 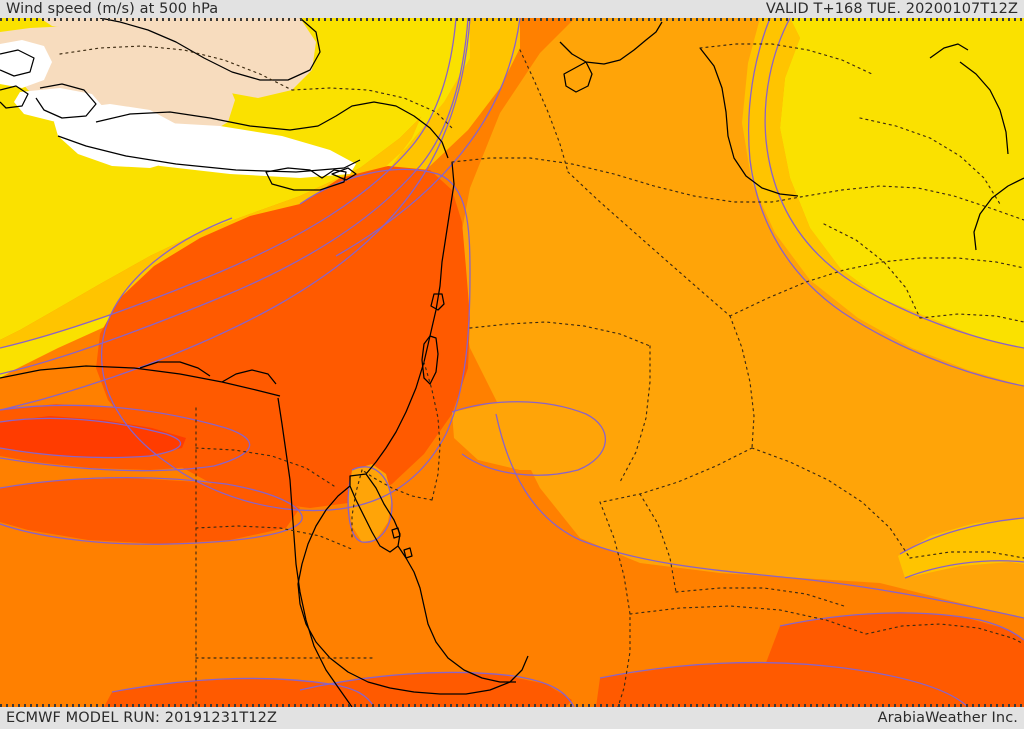 What do you see at coordinates (216, 150) in the screenshot?
I see `fill-band-lowest-med2` at bounding box center [216, 150].